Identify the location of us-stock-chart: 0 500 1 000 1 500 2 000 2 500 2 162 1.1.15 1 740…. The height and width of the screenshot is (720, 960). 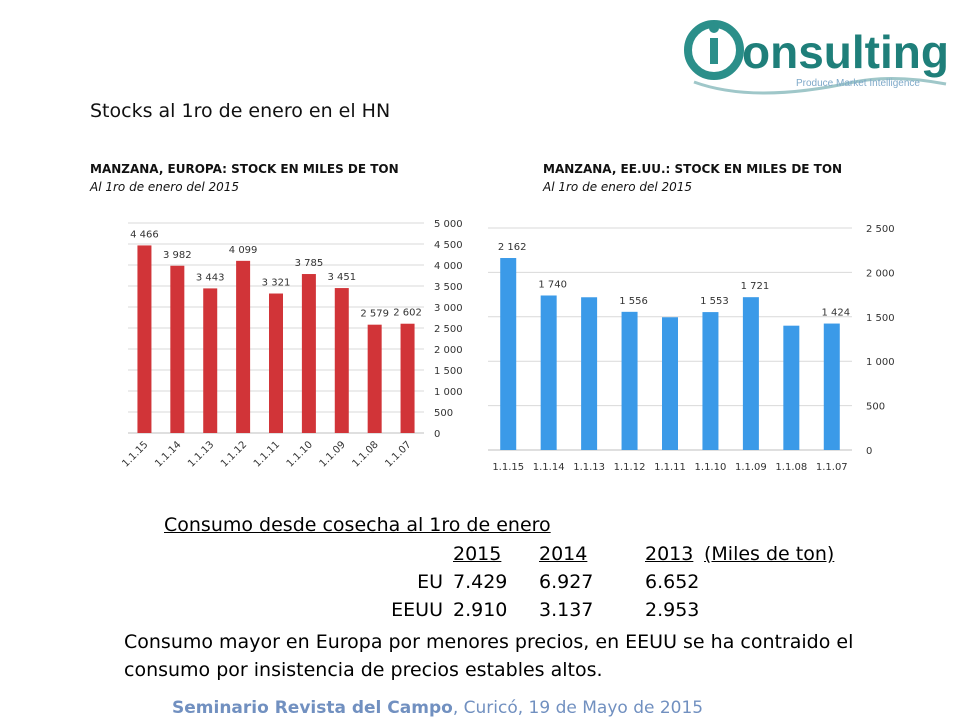
(691, 348).